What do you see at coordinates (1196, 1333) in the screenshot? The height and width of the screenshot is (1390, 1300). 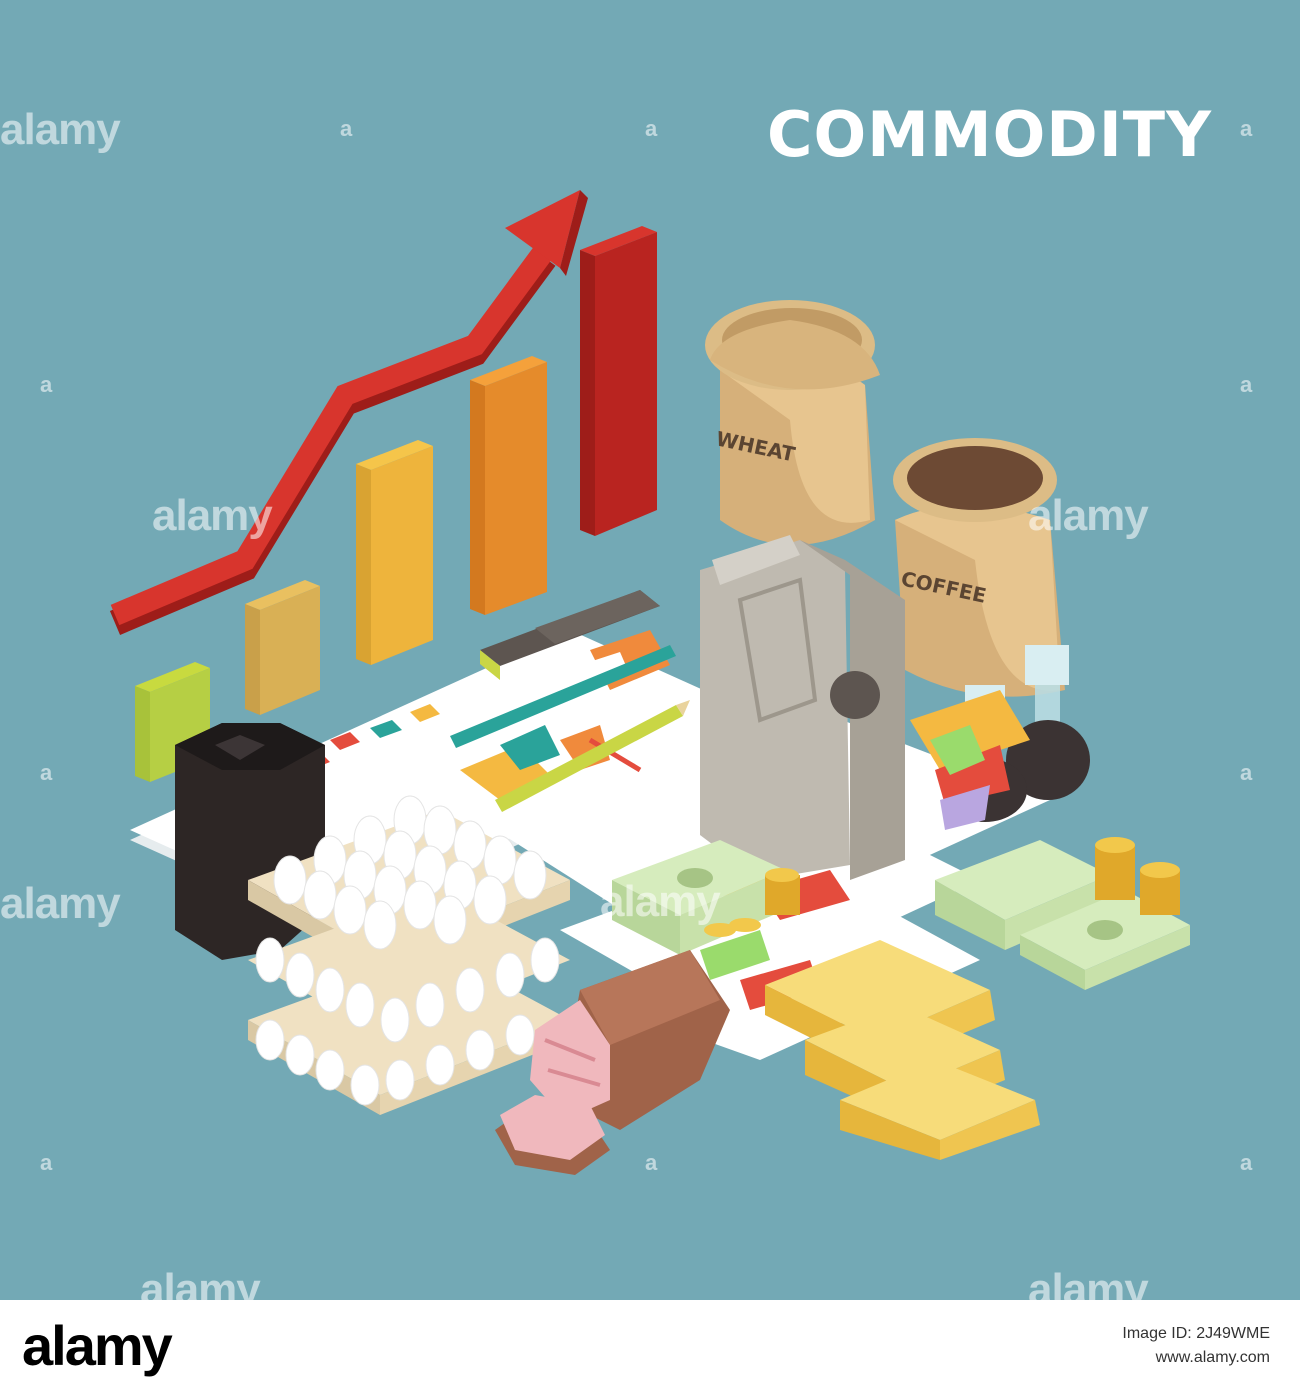 I see `image-id-label: Image ID: 2J49WME` at bounding box center [1196, 1333].